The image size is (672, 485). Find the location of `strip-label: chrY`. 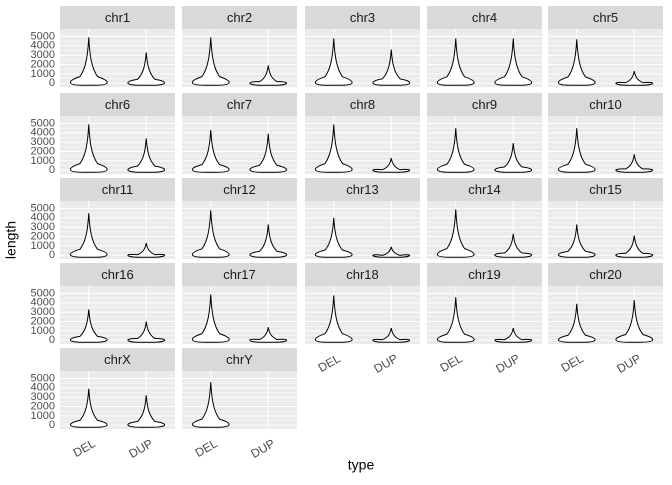

strip-label: chrY is located at coordinates (239, 359).